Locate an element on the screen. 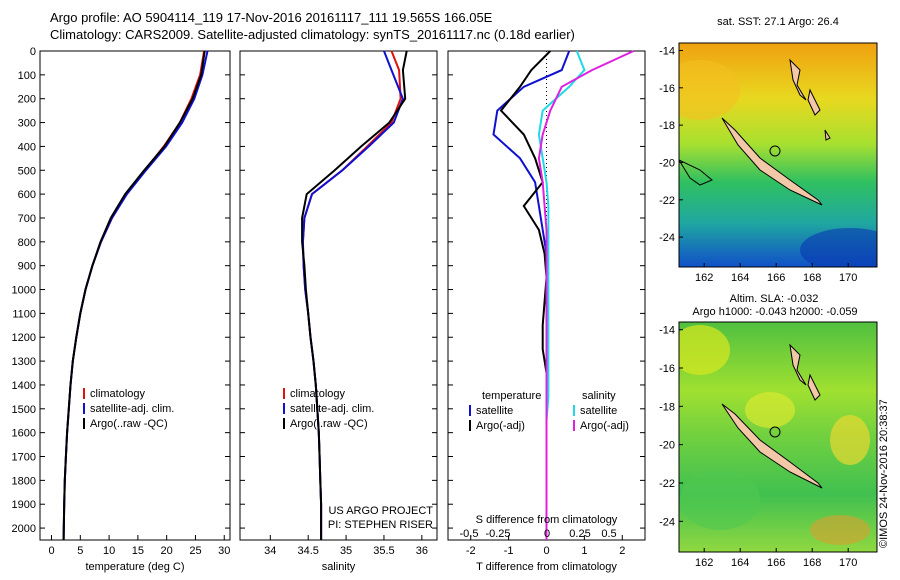  legend-entry: Argo(-adj) is located at coordinates (604, 426).